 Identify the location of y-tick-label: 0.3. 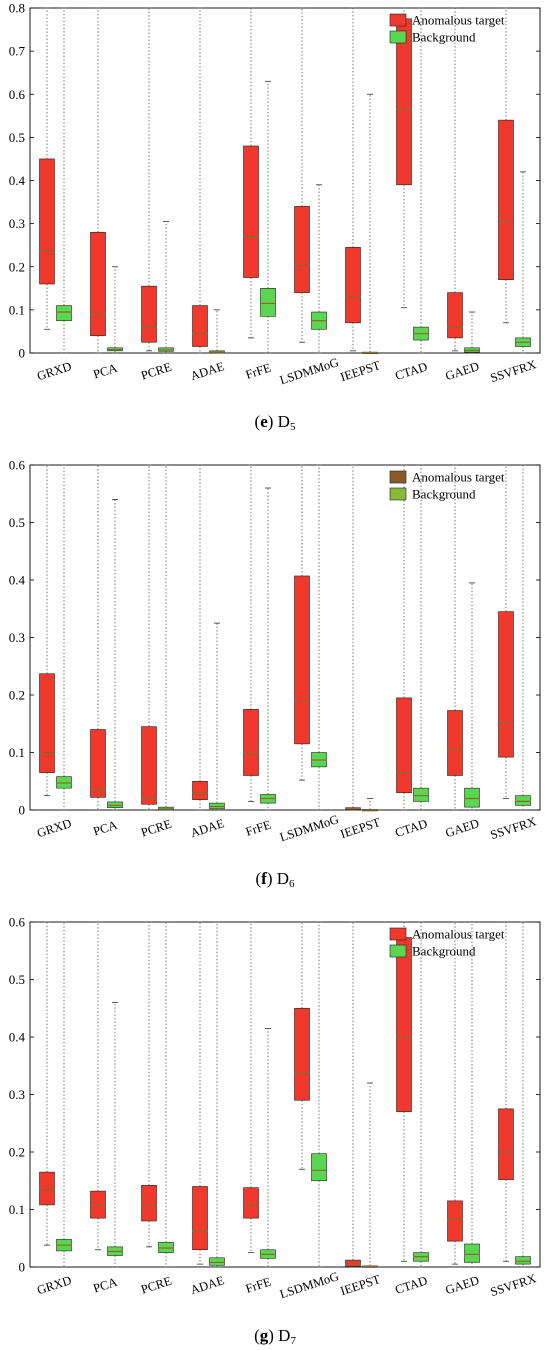
(17, 1094).